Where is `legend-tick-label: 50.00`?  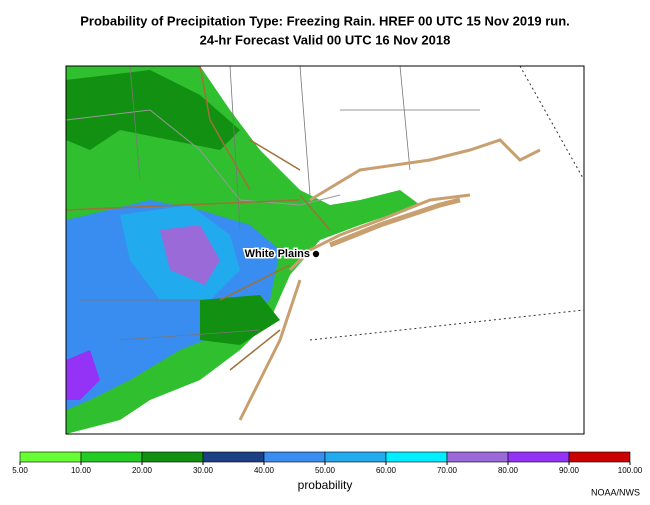
legend-tick-label: 50.00 is located at coordinates (325, 470).